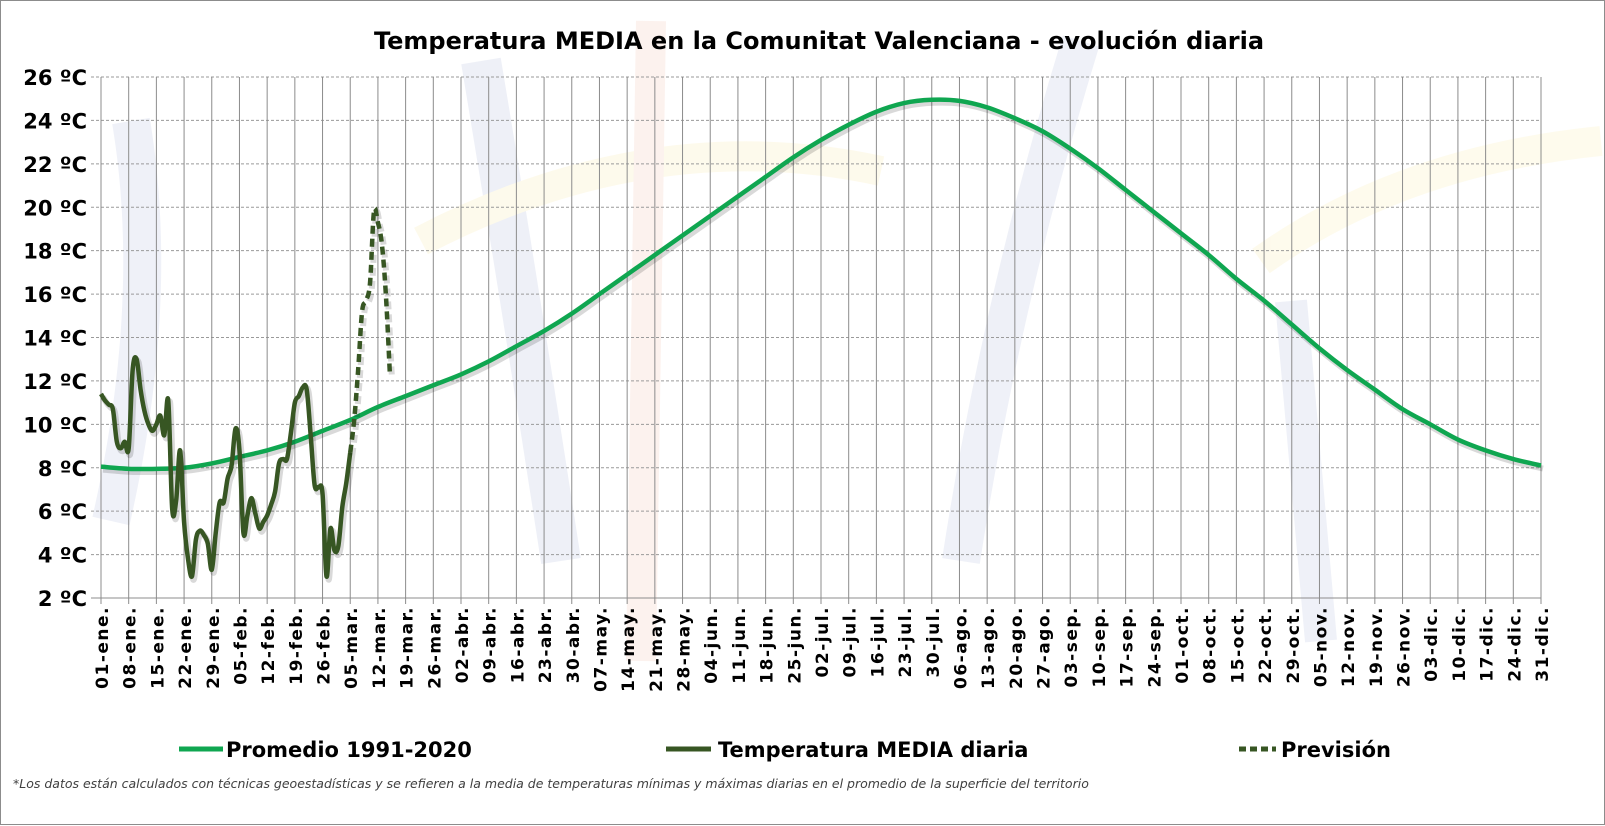 The height and width of the screenshot is (826, 1605). I want to click on x-tick-label: 11-jun., so click(740, 645).